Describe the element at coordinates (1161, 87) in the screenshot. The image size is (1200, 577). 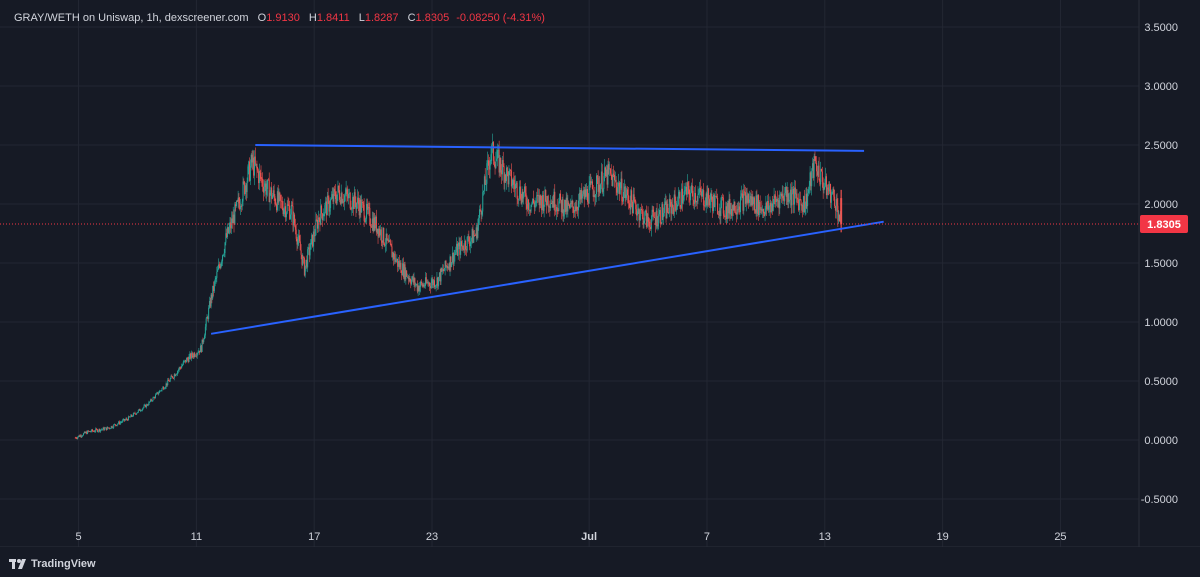
I see `y-tick-label: 3.0000` at that location.